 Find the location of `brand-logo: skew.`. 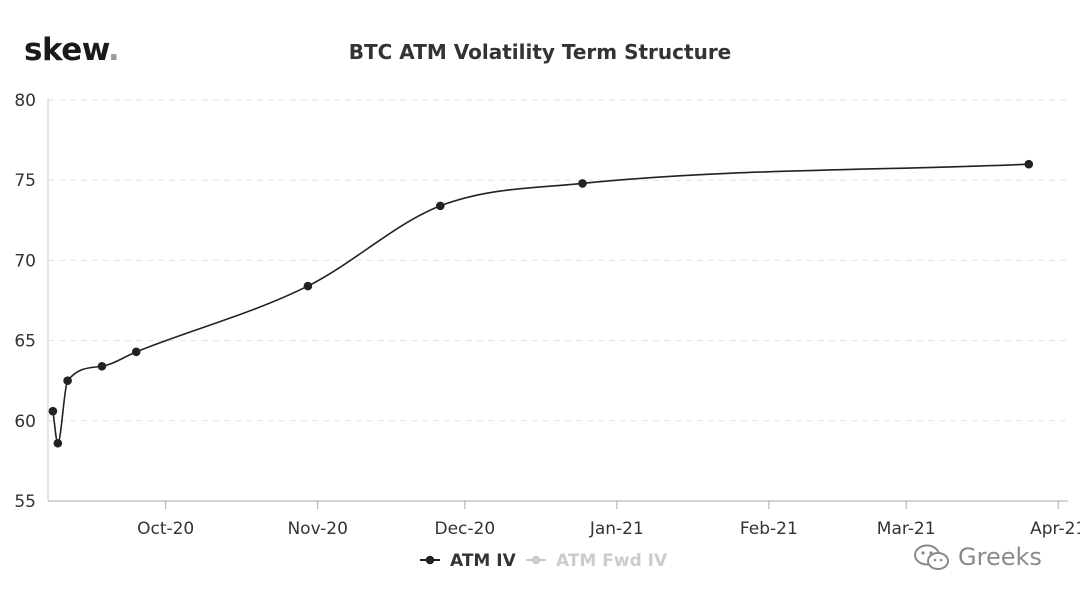

brand-logo: skew. is located at coordinates (72, 50).